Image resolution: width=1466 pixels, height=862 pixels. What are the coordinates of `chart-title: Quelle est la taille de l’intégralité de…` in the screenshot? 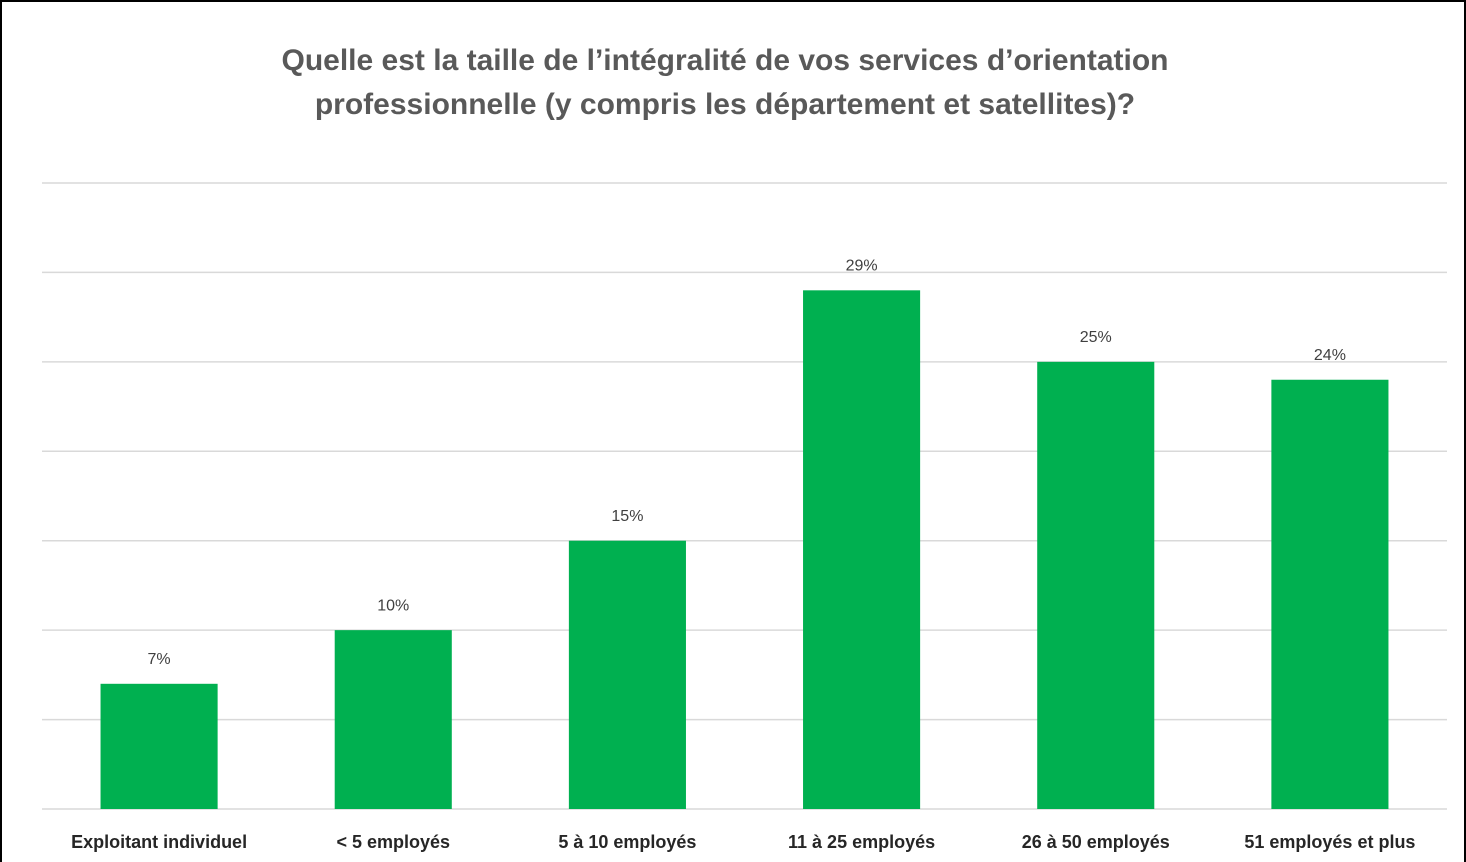 It's located at (725, 60).